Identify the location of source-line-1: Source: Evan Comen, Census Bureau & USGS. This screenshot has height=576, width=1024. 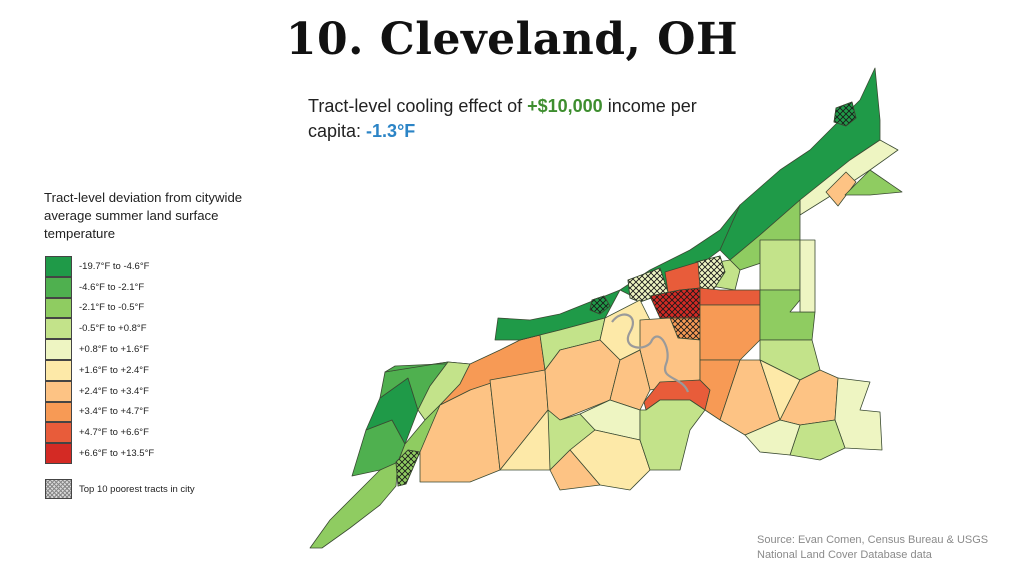
(873, 540).